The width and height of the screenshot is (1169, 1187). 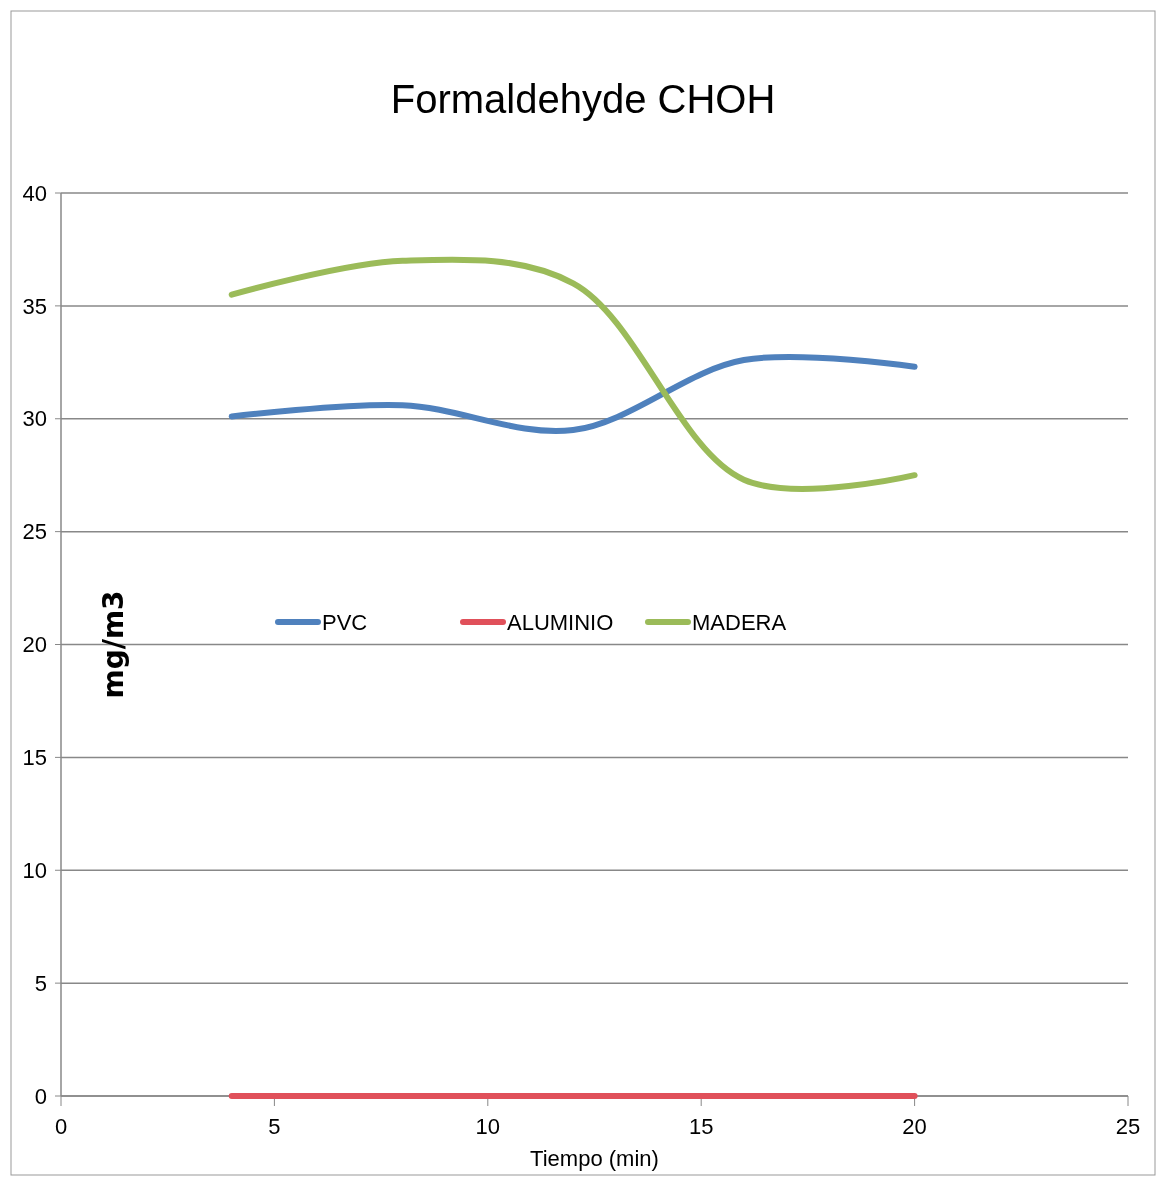 I want to click on x-tick-label: 0, so click(x=61, y=1126).